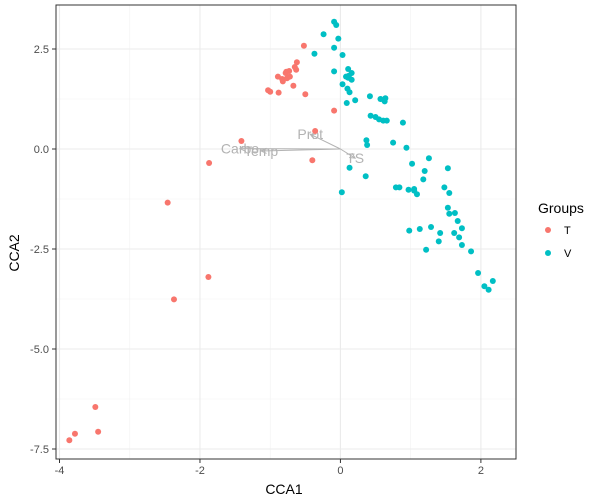  What do you see at coordinates (561, 208) in the screenshot?
I see `legend-title: Groups` at bounding box center [561, 208].